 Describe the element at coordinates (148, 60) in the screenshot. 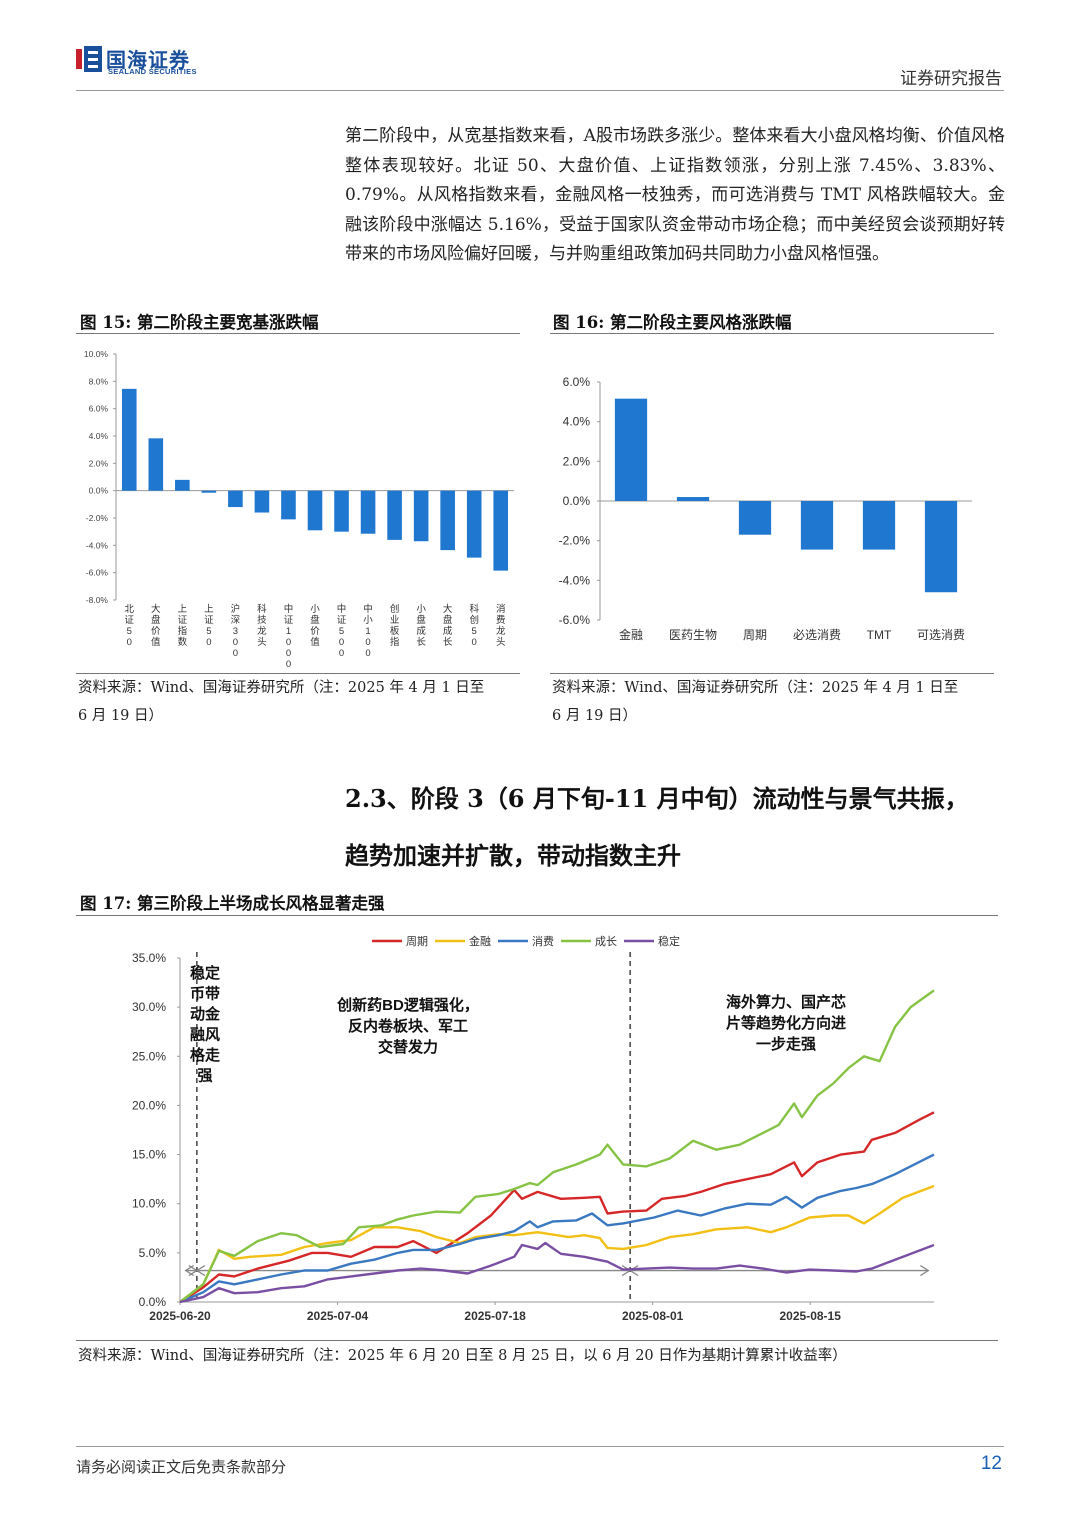

I see `logo-text: 国海证券` at that location.